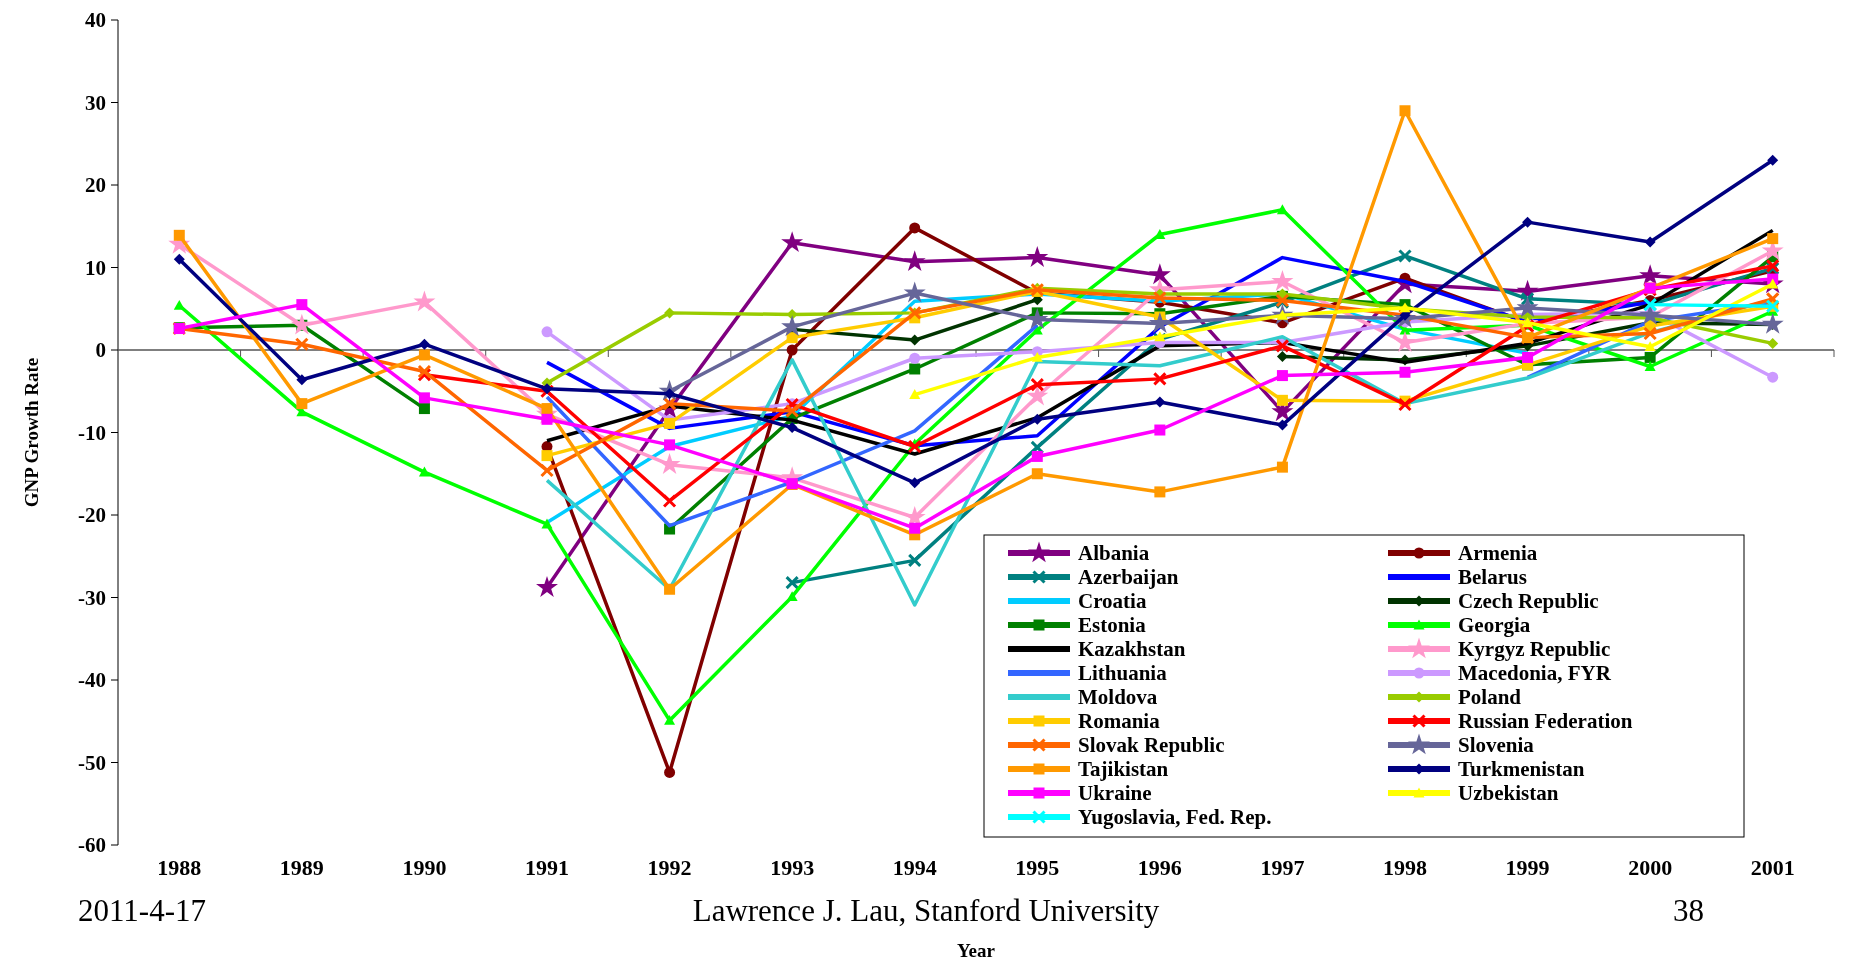 The image size is (1852, 973). What do you see at coordinates (1282, 867) in the screenshot?
I see `x-tick-label: 1997` at bounding box center [1282, 867].